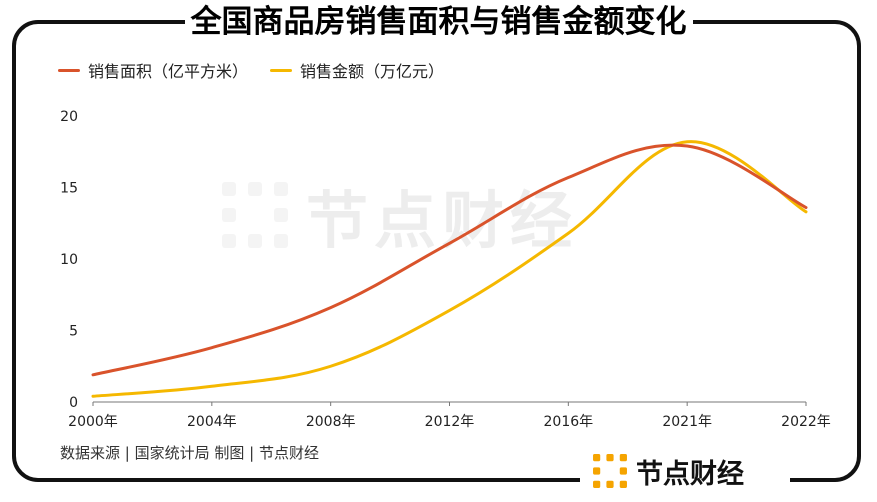  What do you see at coordinates (189, 453) in the screenshot?
I see `source-note: 数据来源 | 国家统计局 制图 | 节点财经` at bounding box center [189, 453].